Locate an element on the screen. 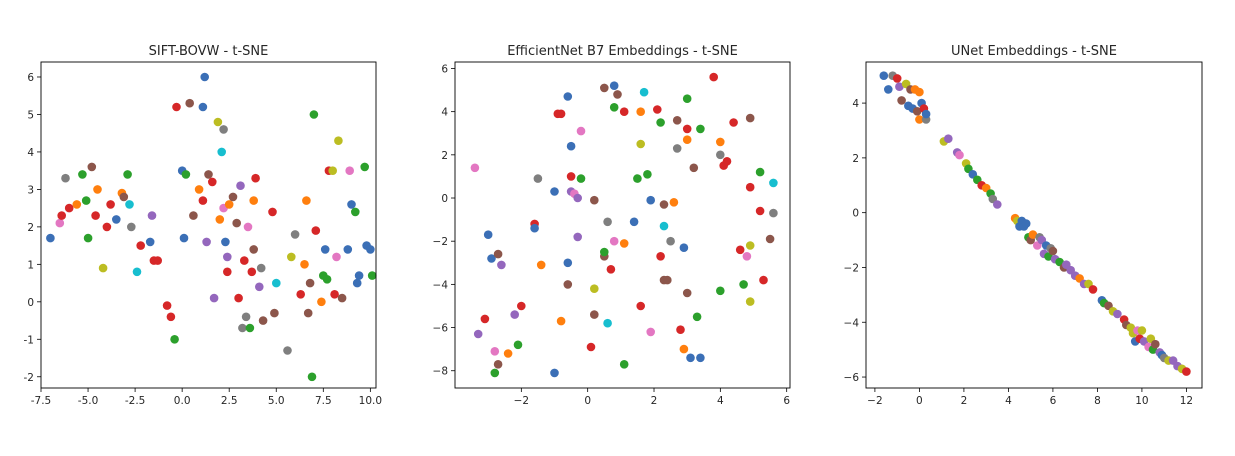 This screenshot has width=1235, height=456. x-tick-label: 6 is located at coordinates (786, 401).